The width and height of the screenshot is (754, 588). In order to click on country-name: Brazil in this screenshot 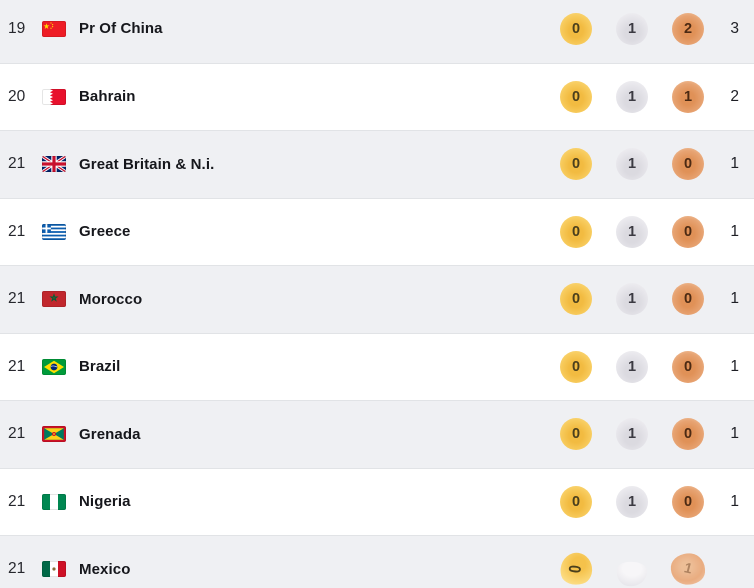, I will do `click(100, 367)`.